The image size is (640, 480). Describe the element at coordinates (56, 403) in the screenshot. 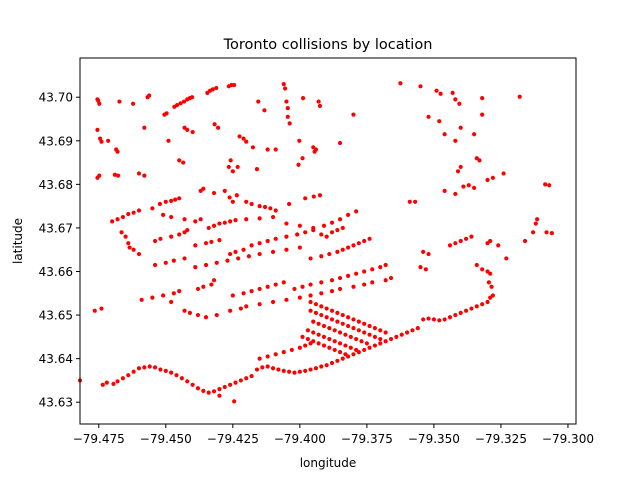

I see `y-tick-label: 43.63` at that location.